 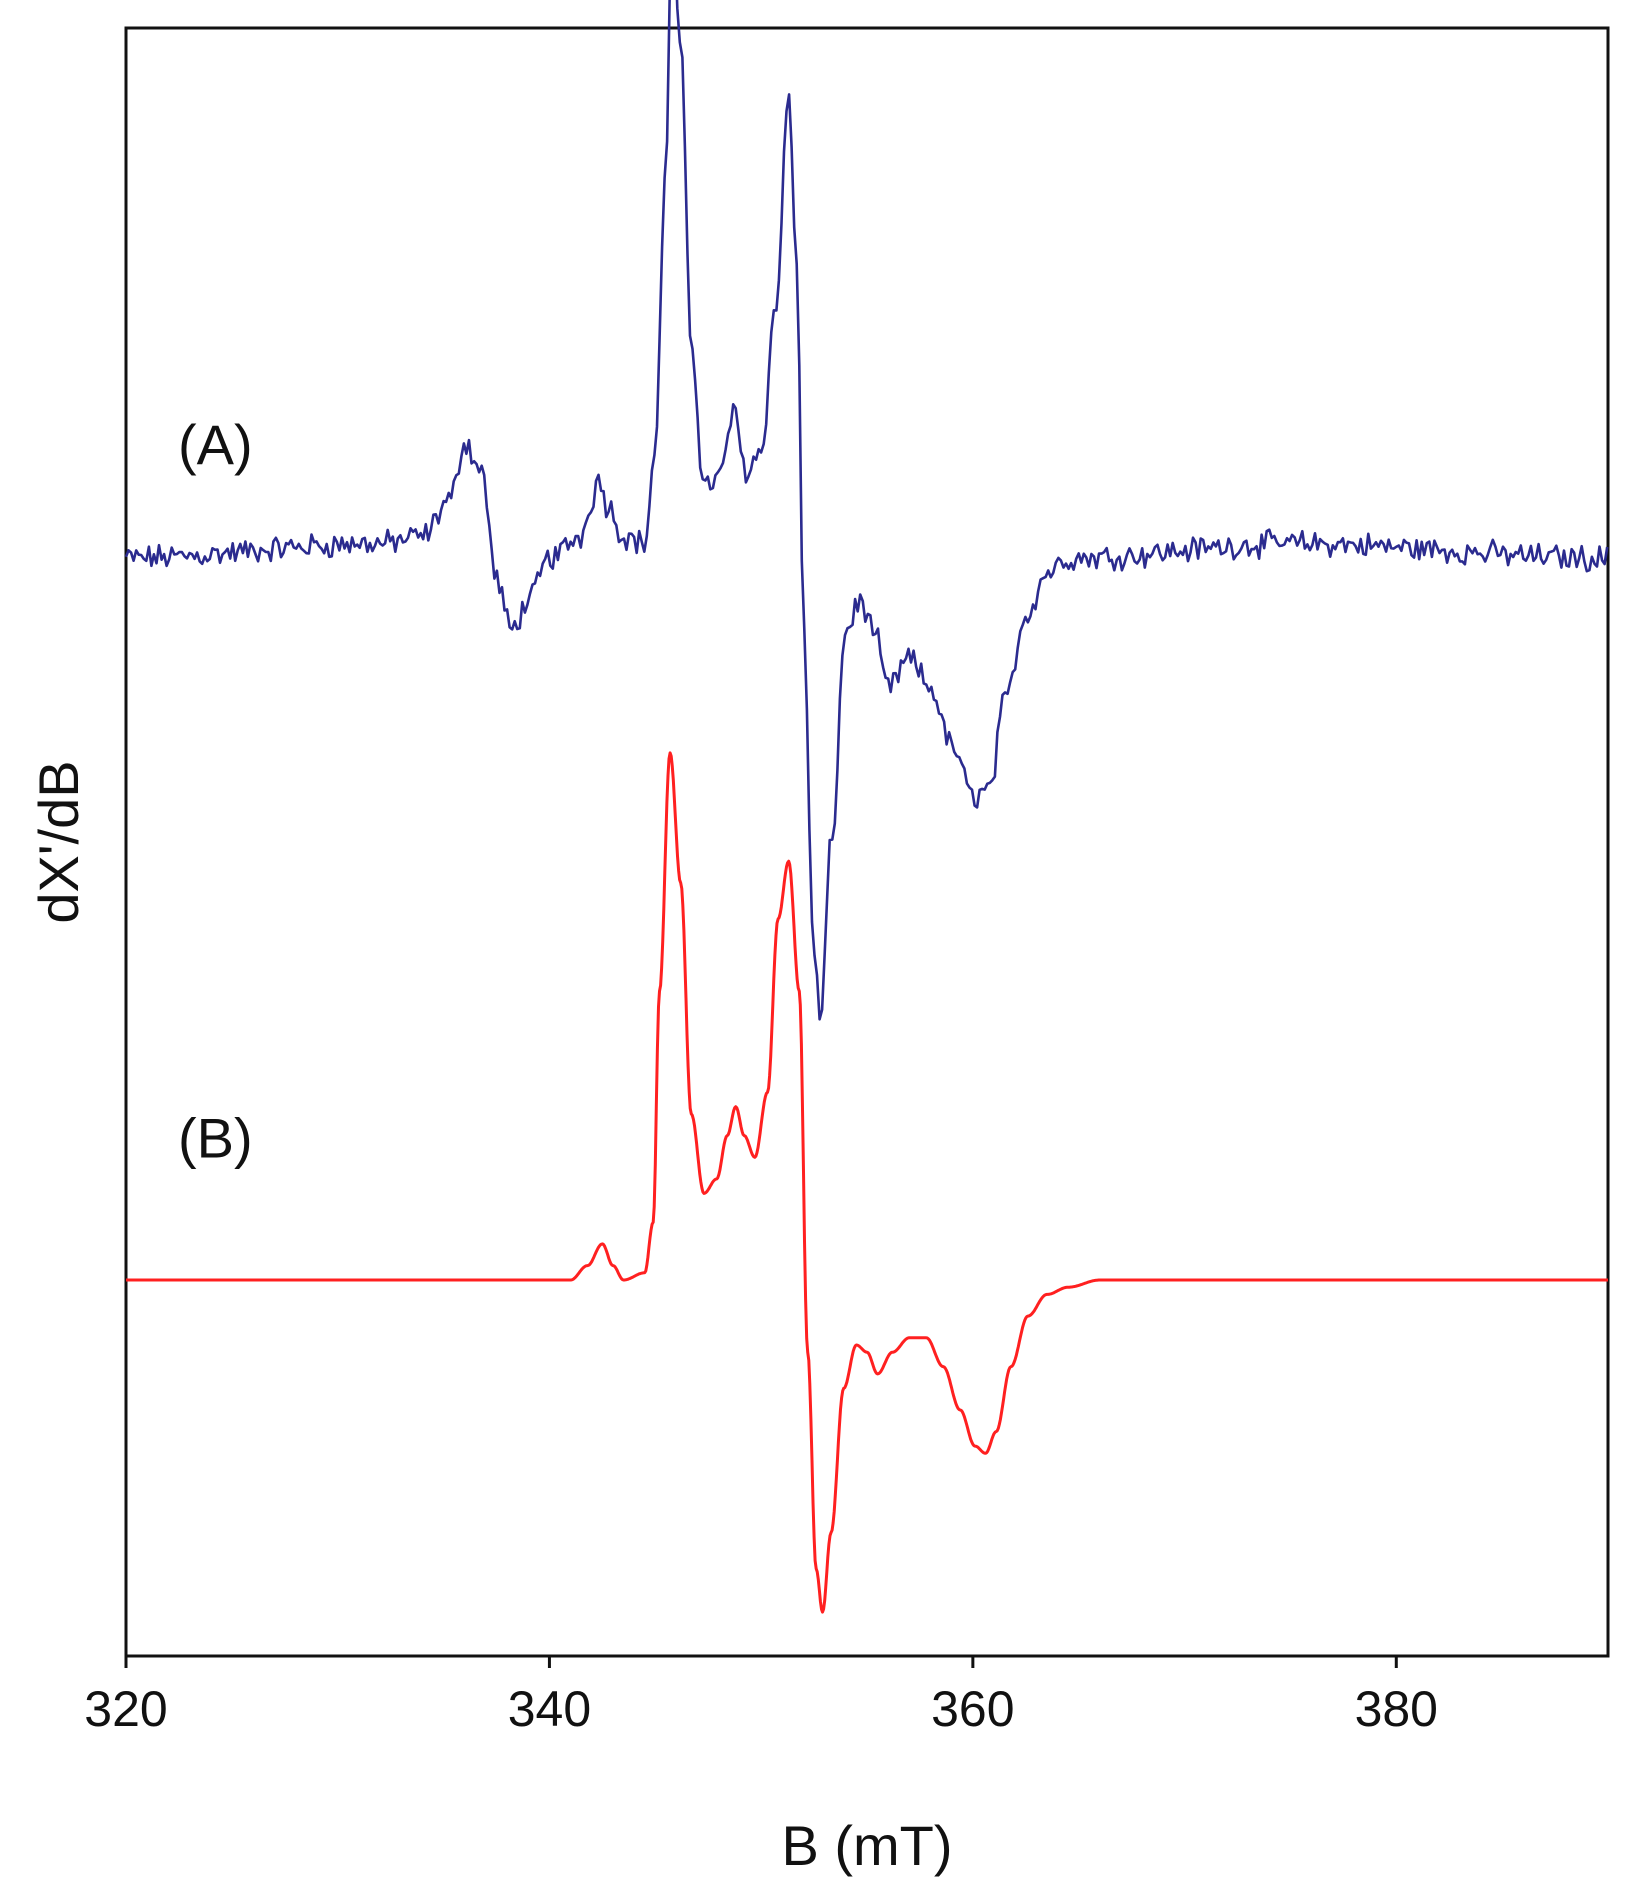 I want to click on series-label-a: (A), so click(x=215, y=444).